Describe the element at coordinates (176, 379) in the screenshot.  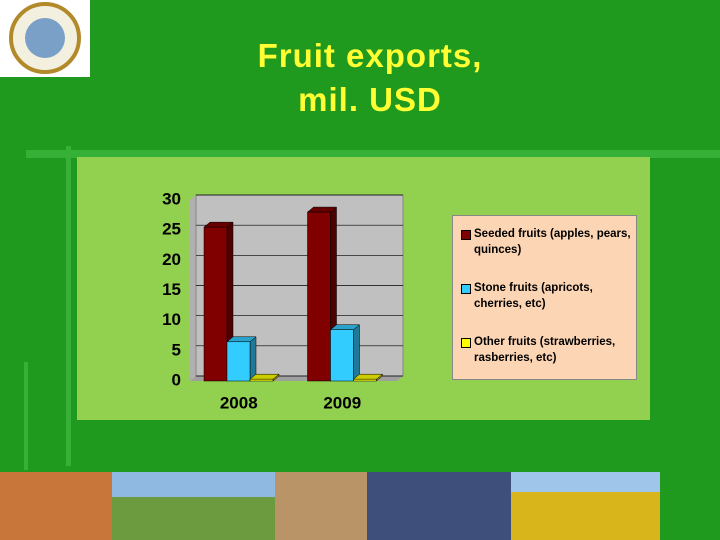
I see `y-tick-label: 0` at that location.